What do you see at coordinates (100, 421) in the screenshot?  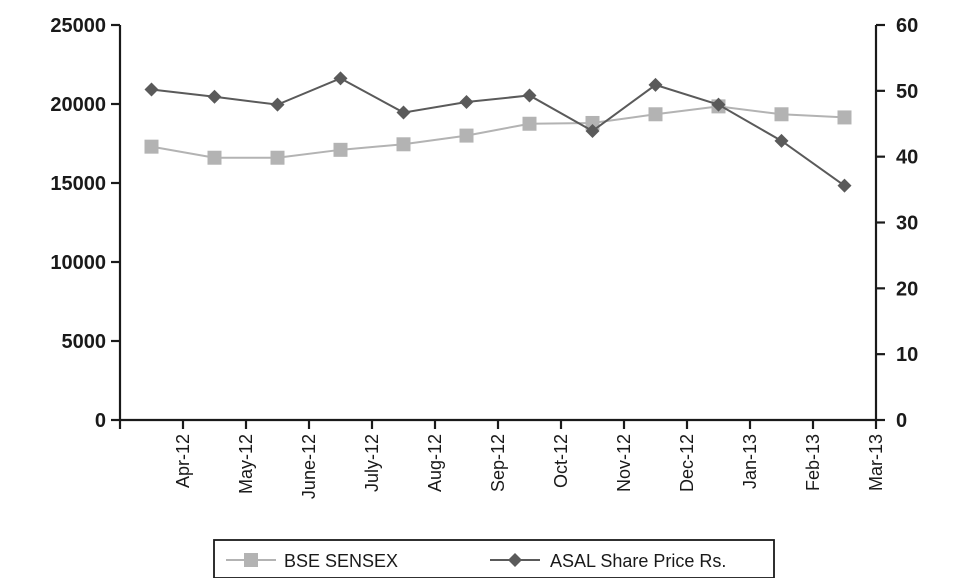 I see `y-left-tick-label: 0` at bounding box center [100, 421].